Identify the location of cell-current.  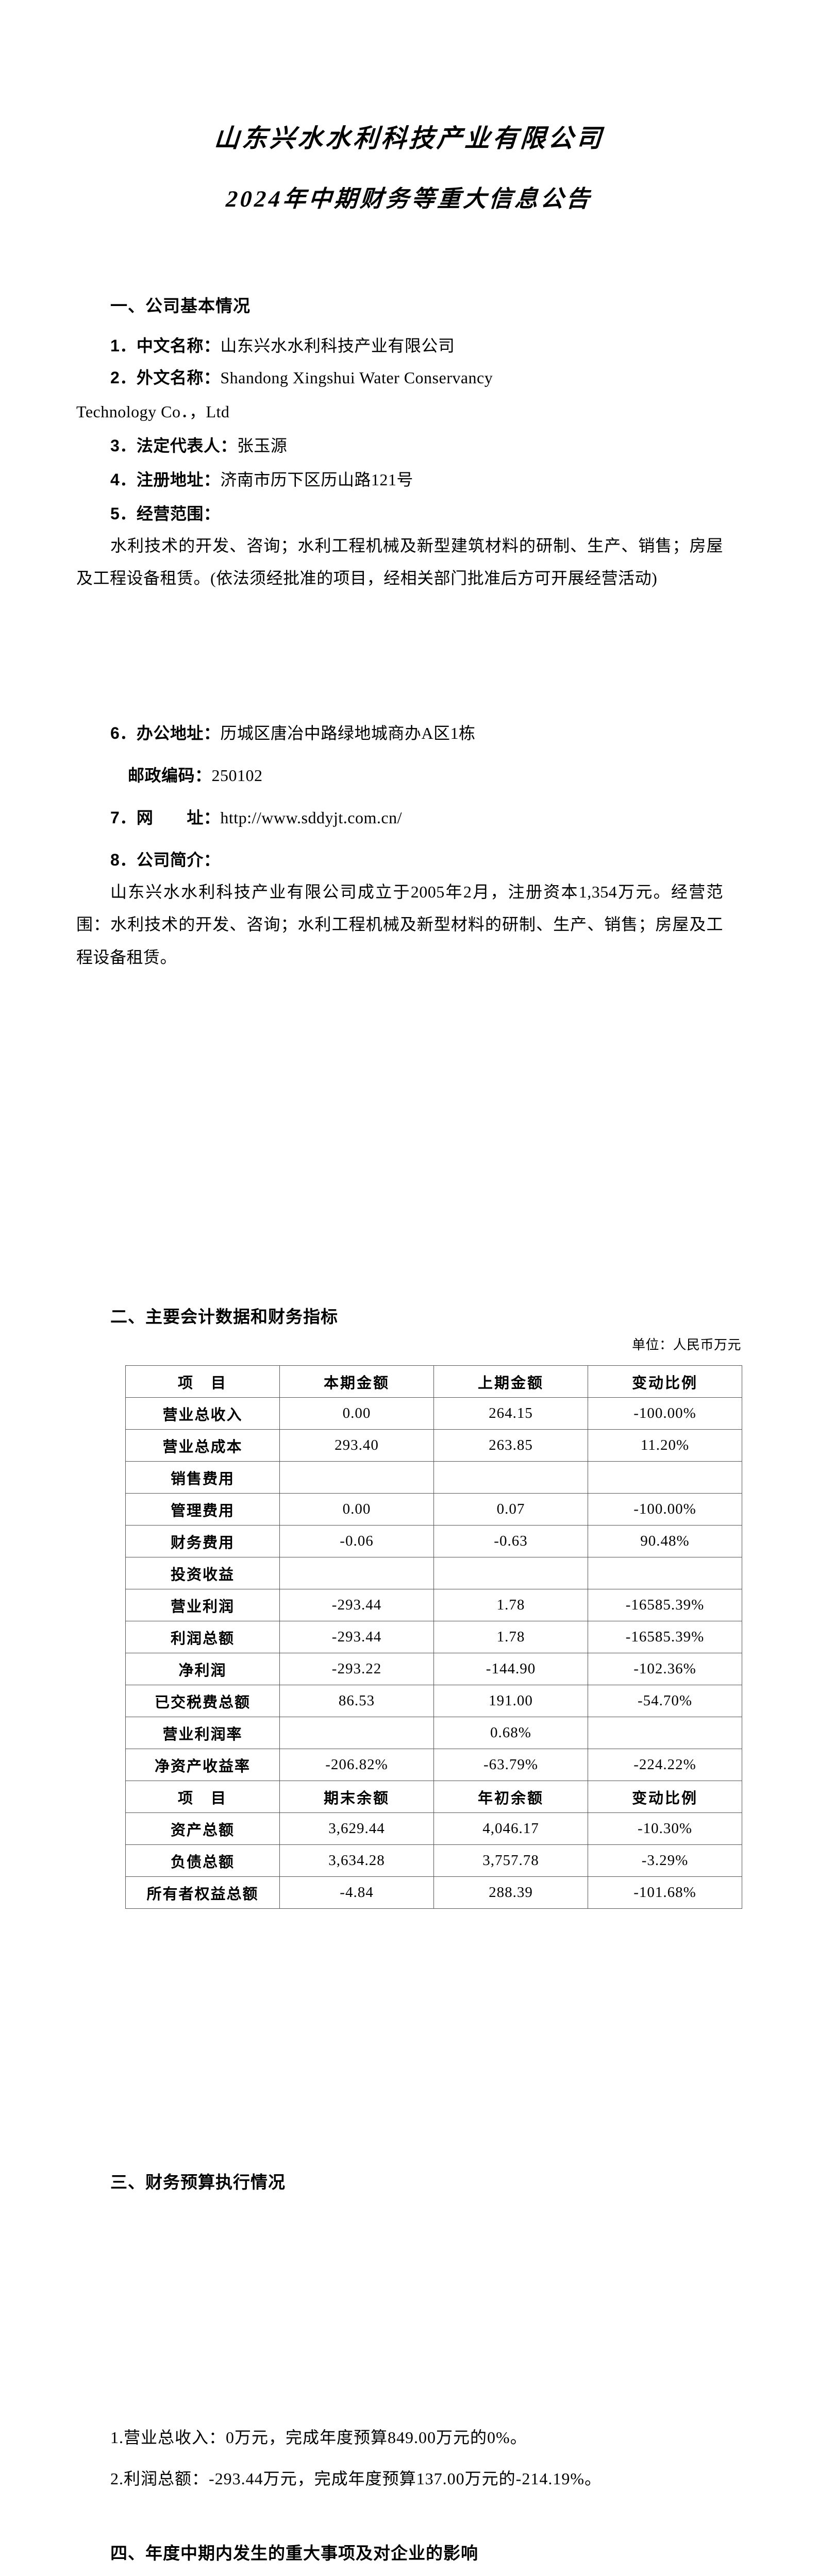
(356, 1733).